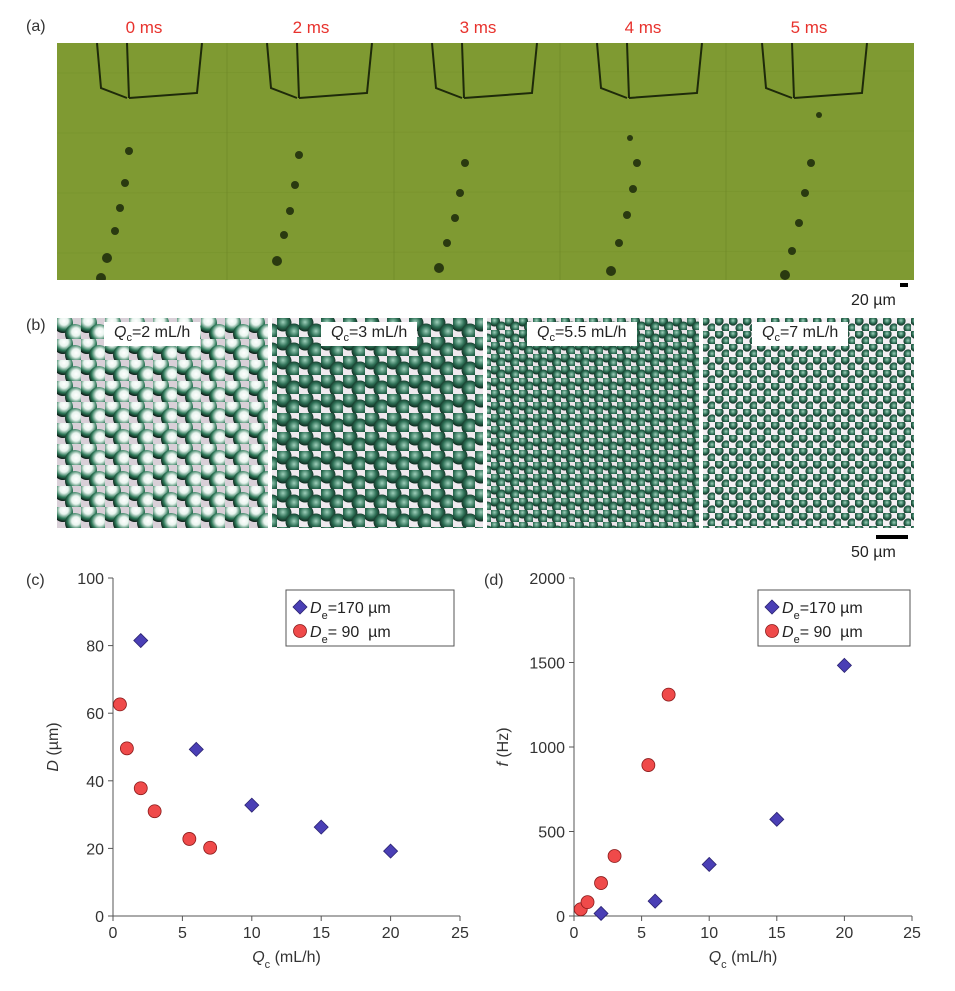 This screenshot has width=955, height=991. What do you see at coordinates (643, 27) in the screenshot?
I see `time-label-3: 4 ms` at bounding box center [643, 27].